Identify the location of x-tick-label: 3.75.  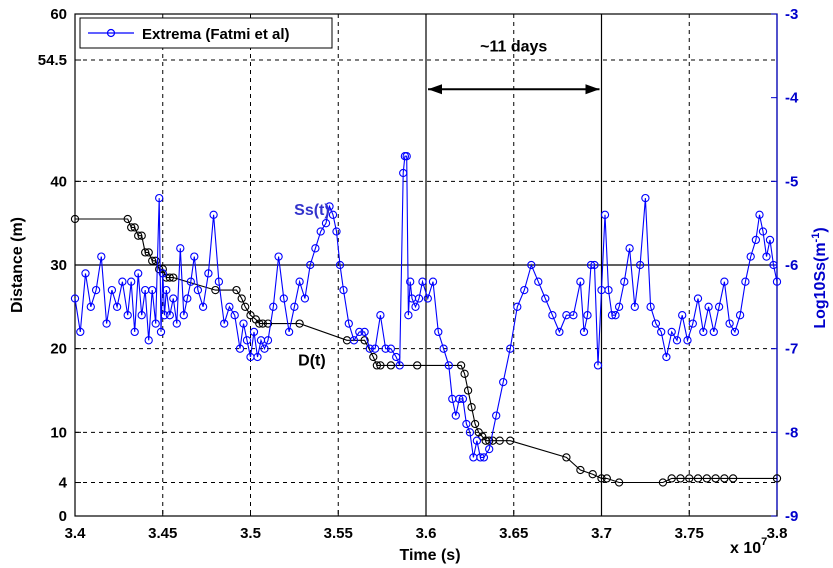
(689, 533).